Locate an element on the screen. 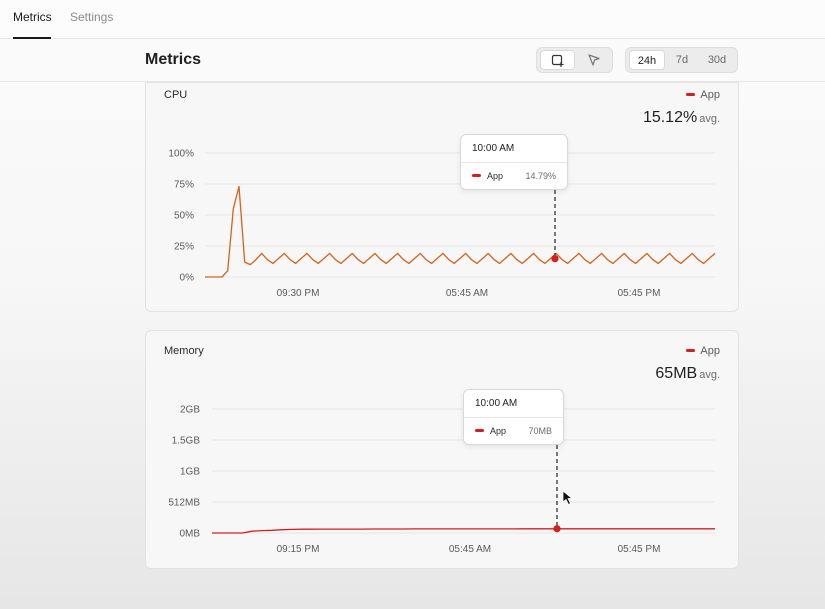 This screenshot has width=825, height=609. memory-tooltip-time: 10:00 AM is located at coordinates (496, 403).